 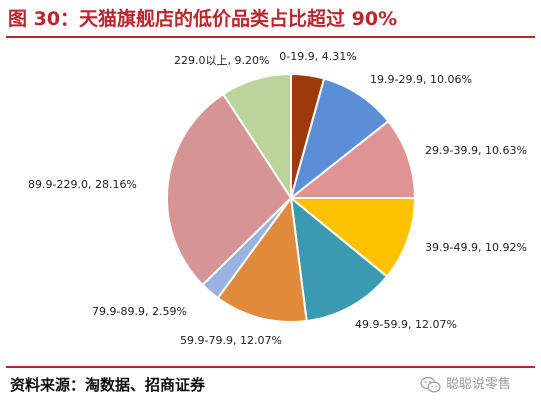 What do you see at coordinates (270, 367) in the screenshot?
I see `footer-divider` at bounding box center [270, 367].